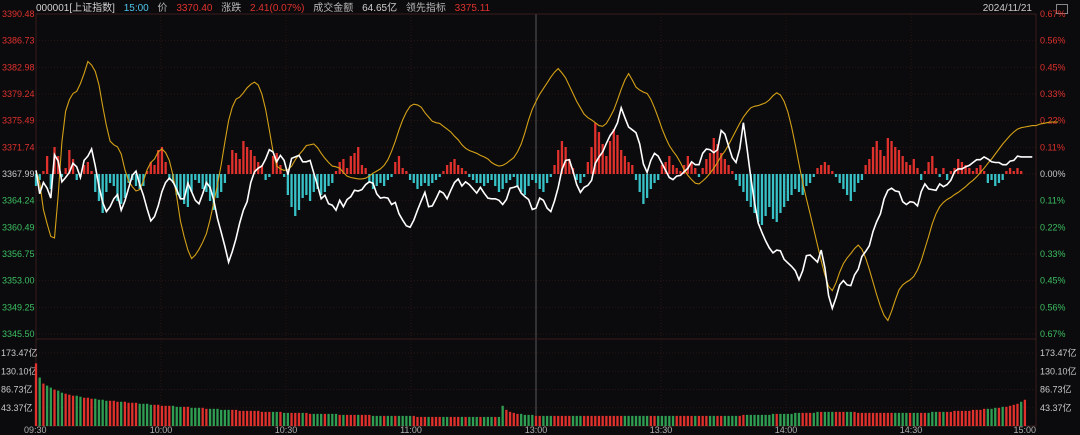  I want to click on pct-tick-label: 0.00%, so click(1053, 174).